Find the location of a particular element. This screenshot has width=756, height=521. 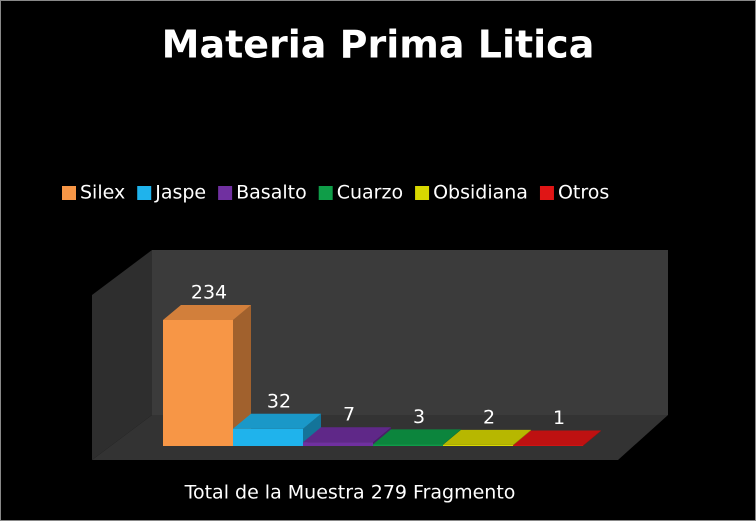

value-label: 7 is located at coordinates (349, 415).